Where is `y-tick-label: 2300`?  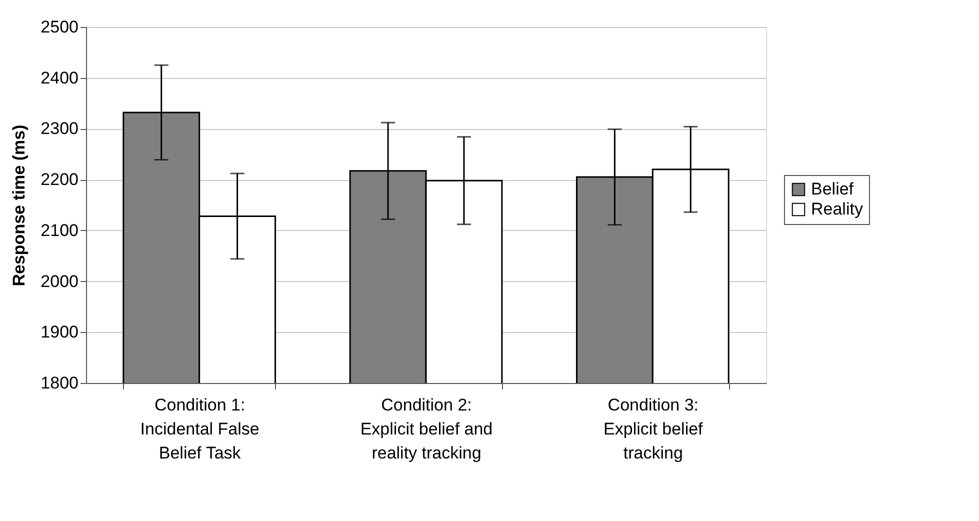 y-tick-label: 2300 is located at coordinates (59, 128).